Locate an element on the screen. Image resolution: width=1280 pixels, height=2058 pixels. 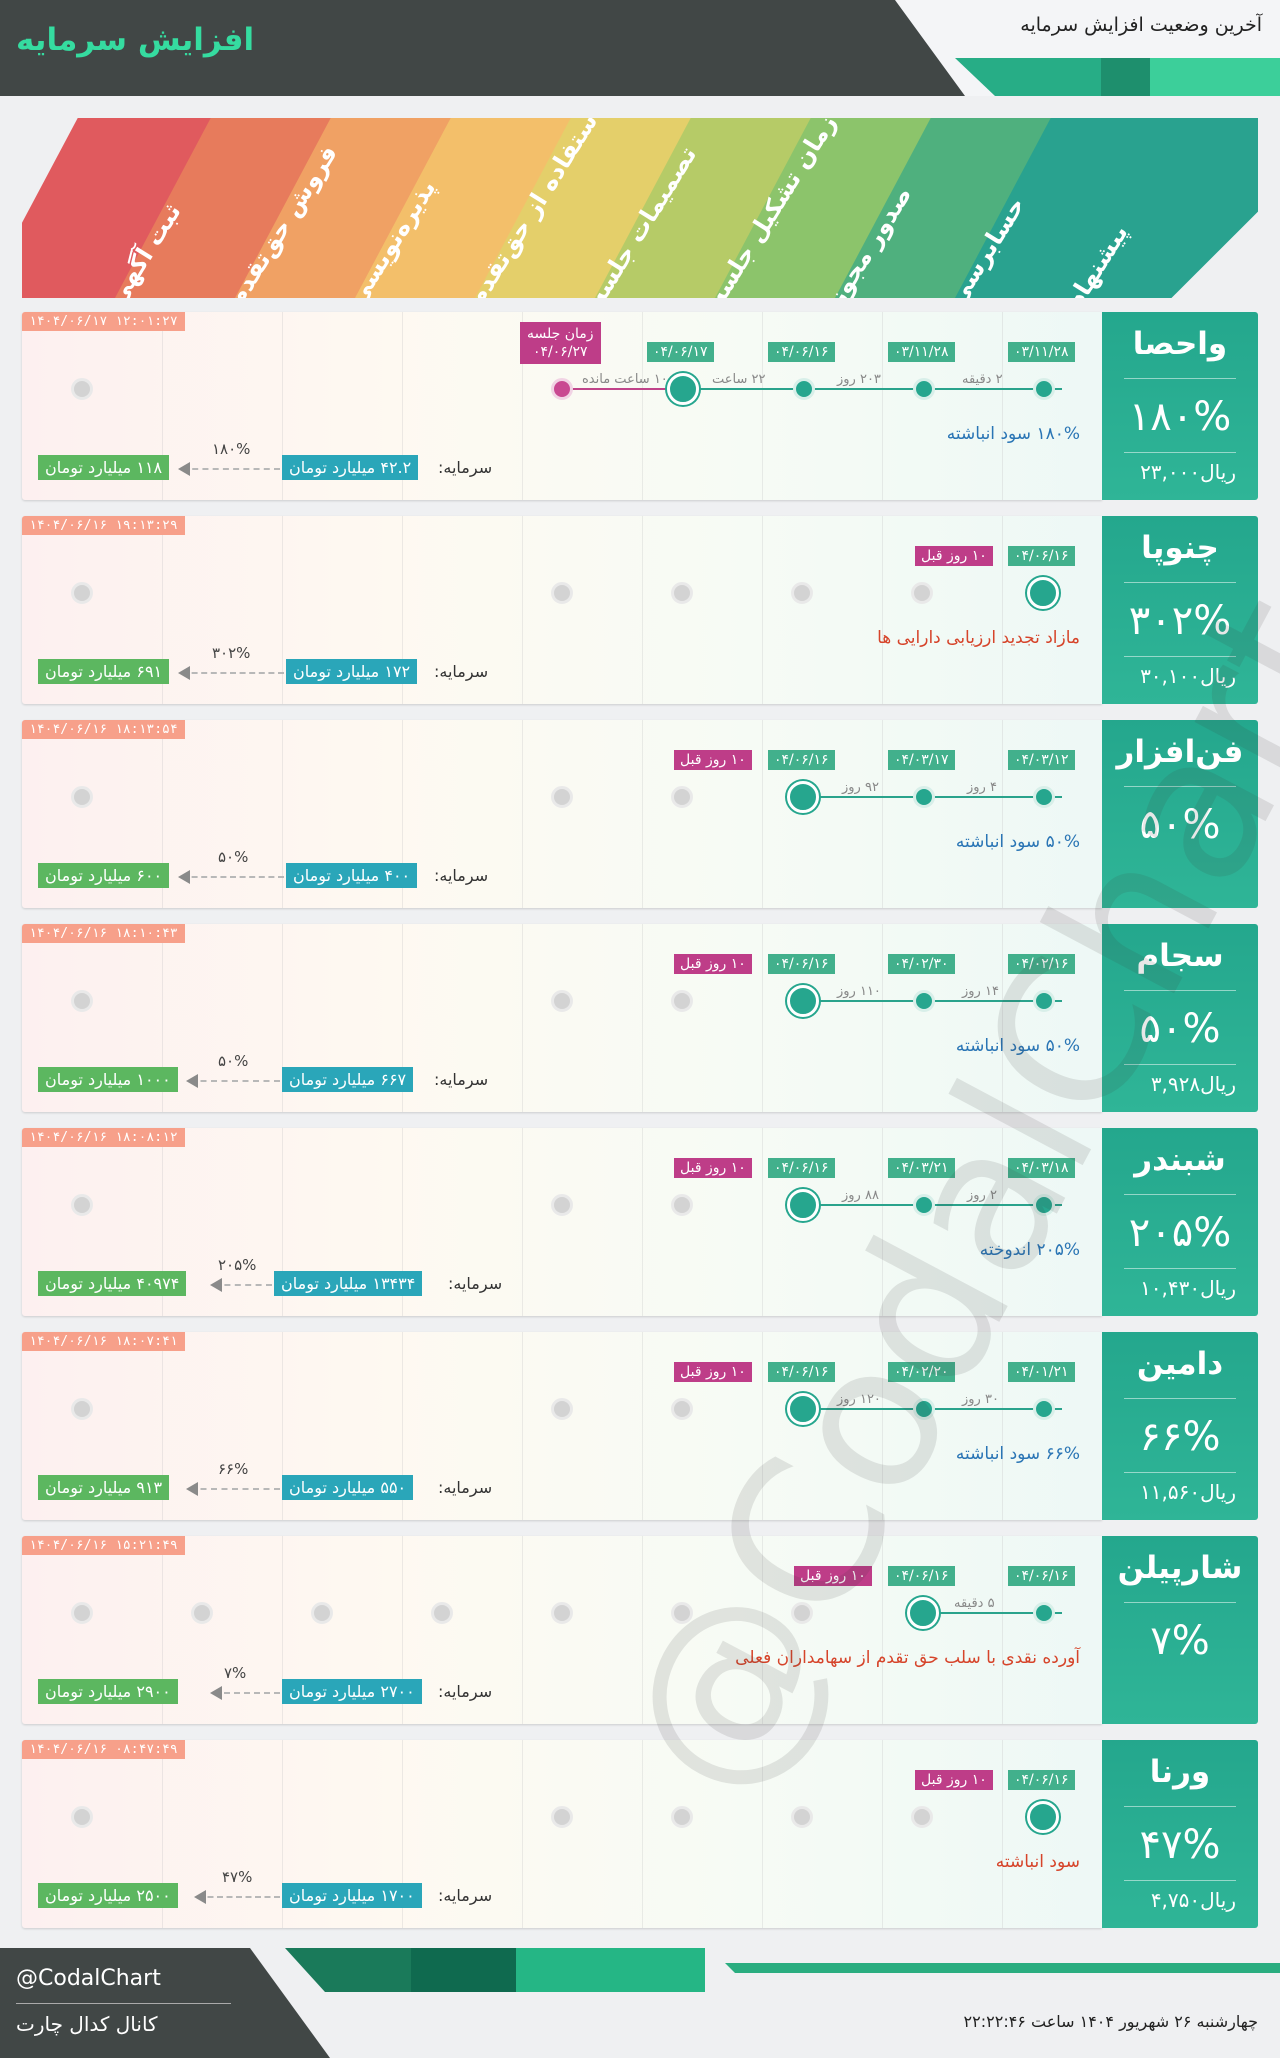
gap-label: ۱۱۰ روز is located at coordinates (859, 991).